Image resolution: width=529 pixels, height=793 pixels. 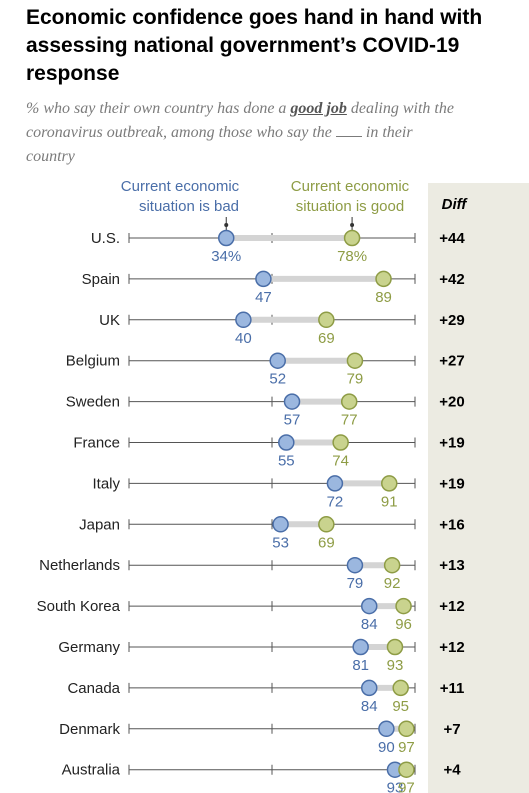 What do you see at coordinates (226, 256) in the screenshot?
I see `bad-value-label: 34%` at bounding box center [226, 256].